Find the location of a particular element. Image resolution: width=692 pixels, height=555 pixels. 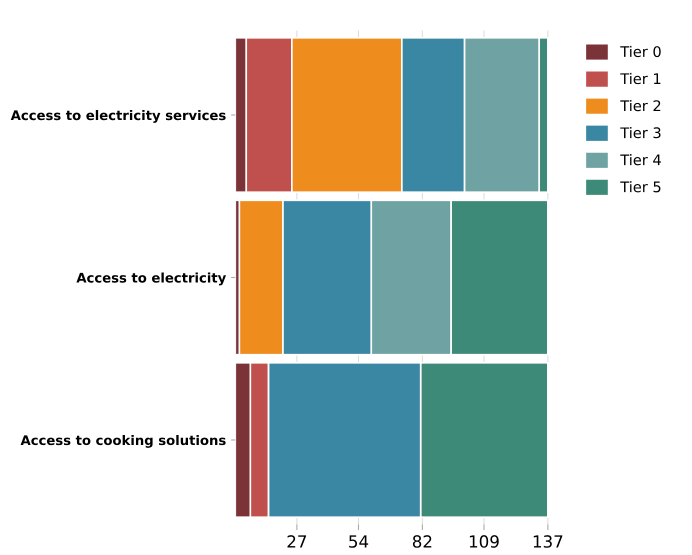

legend-label: Tier 5 is located at coordinates (640, 186).